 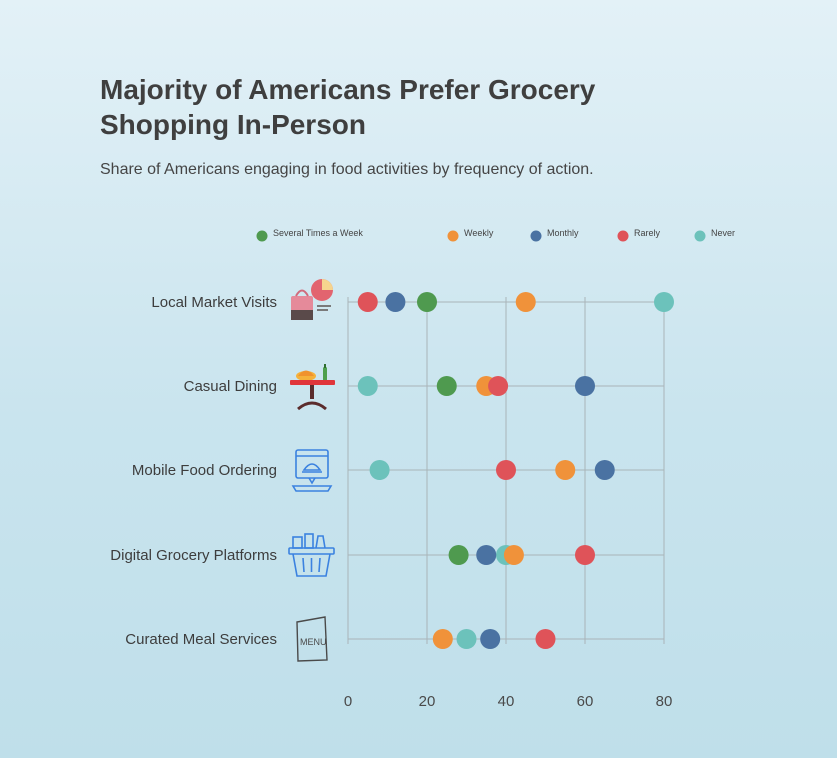 I want to click on x-axis-ticks: 0 20 40 60 80, so click(x=508, y=701).